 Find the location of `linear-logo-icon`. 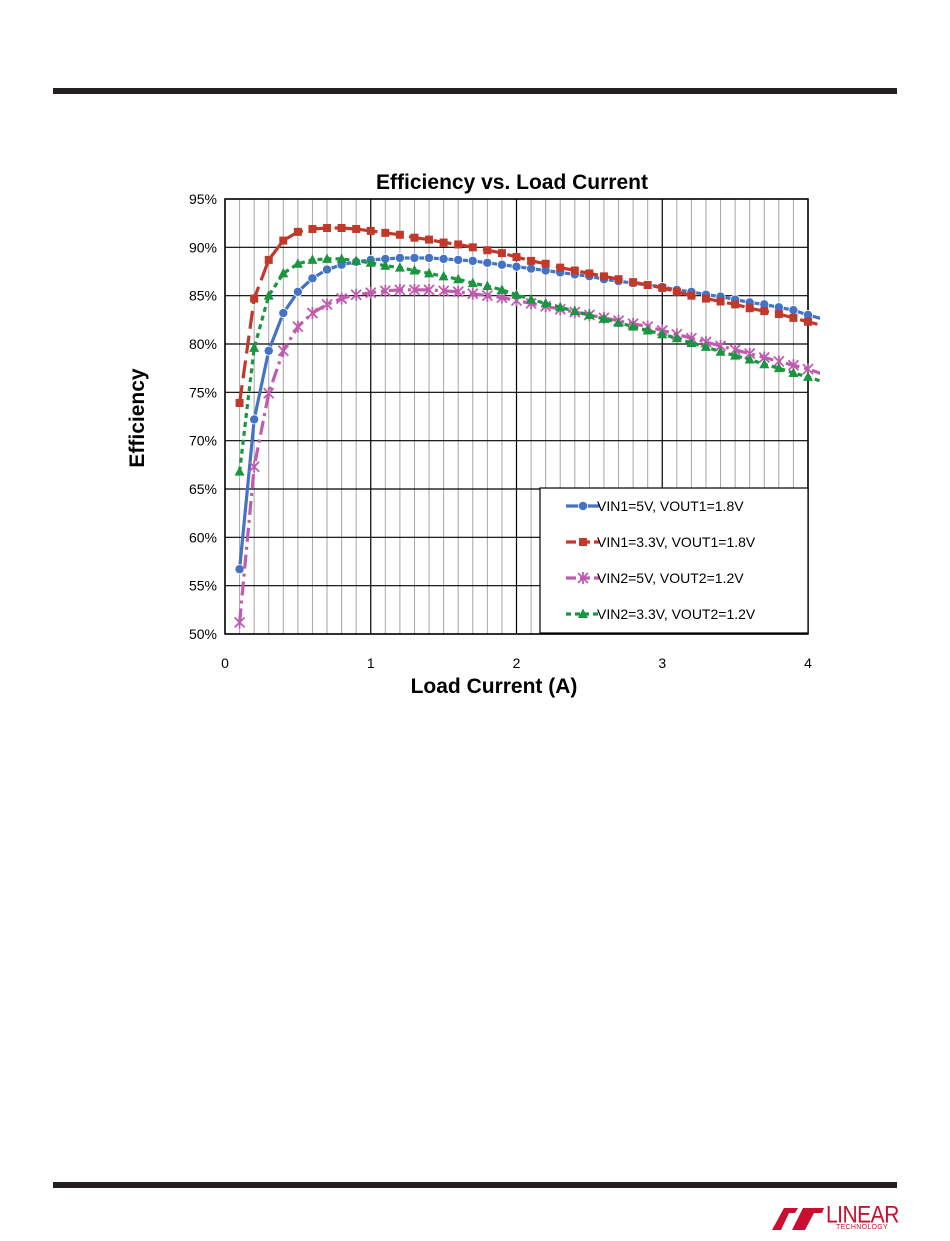

linear-logo-icon is located at coordinates (798, 1219).